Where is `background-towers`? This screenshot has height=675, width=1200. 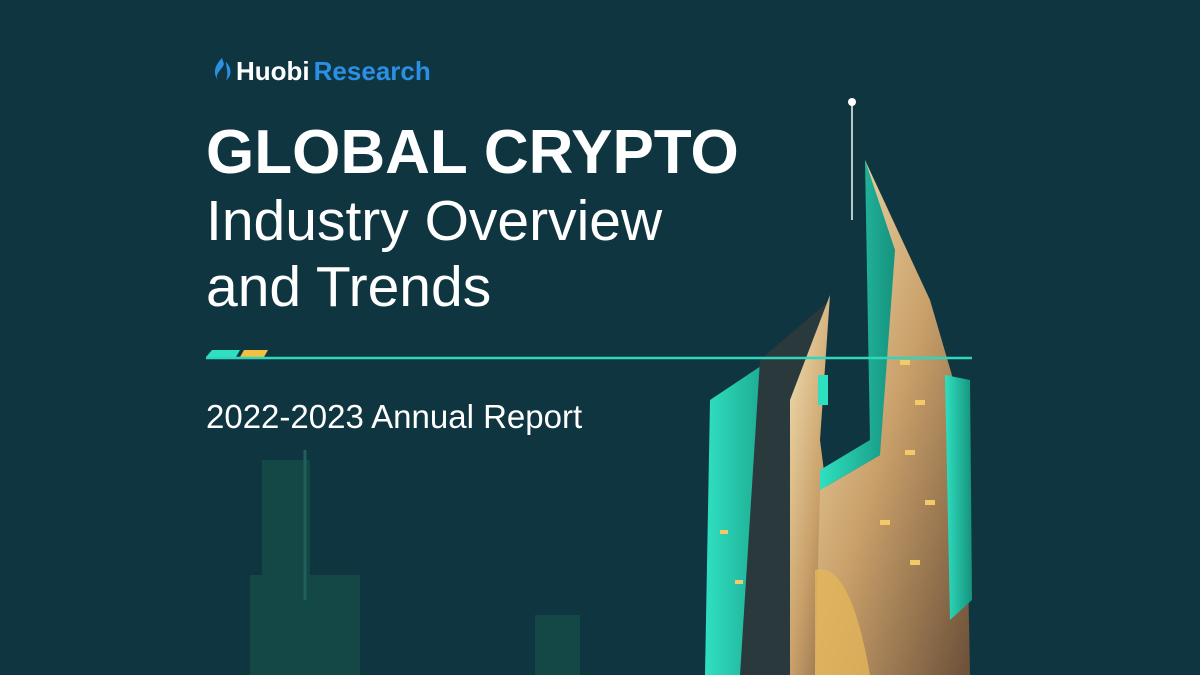
background-towers is located at coordinates (415, 562).